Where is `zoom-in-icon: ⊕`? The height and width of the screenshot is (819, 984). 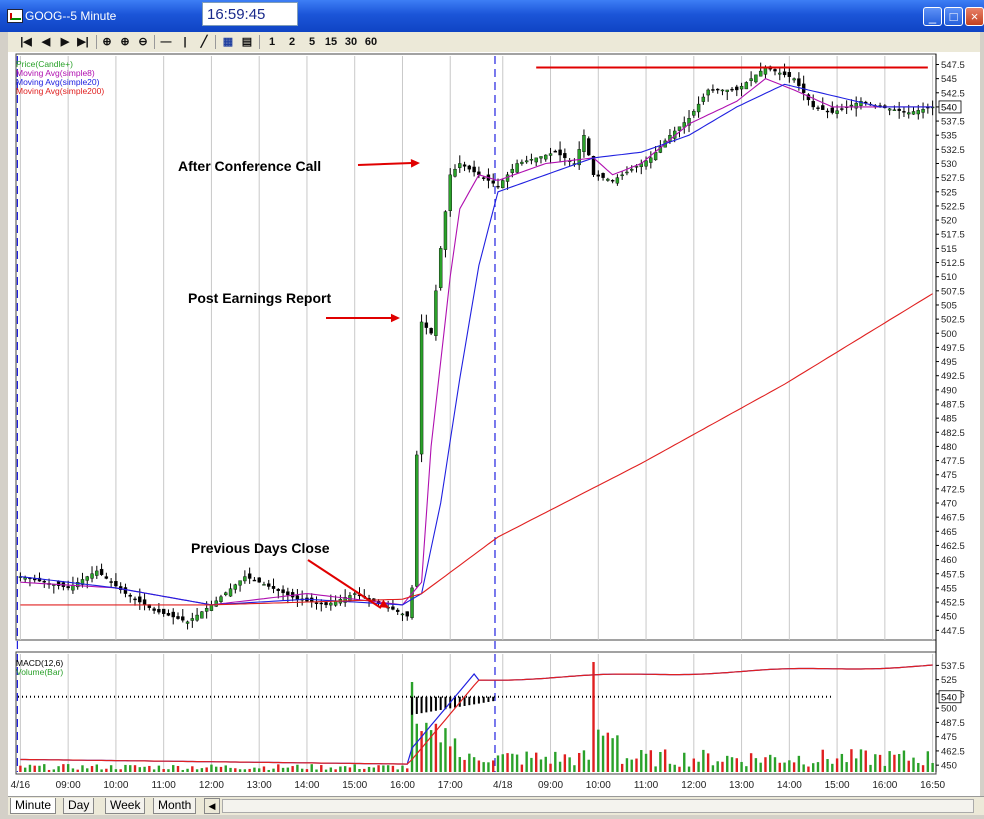 zoom-in-icon: ⊕ is located at coordinates (125, 42).